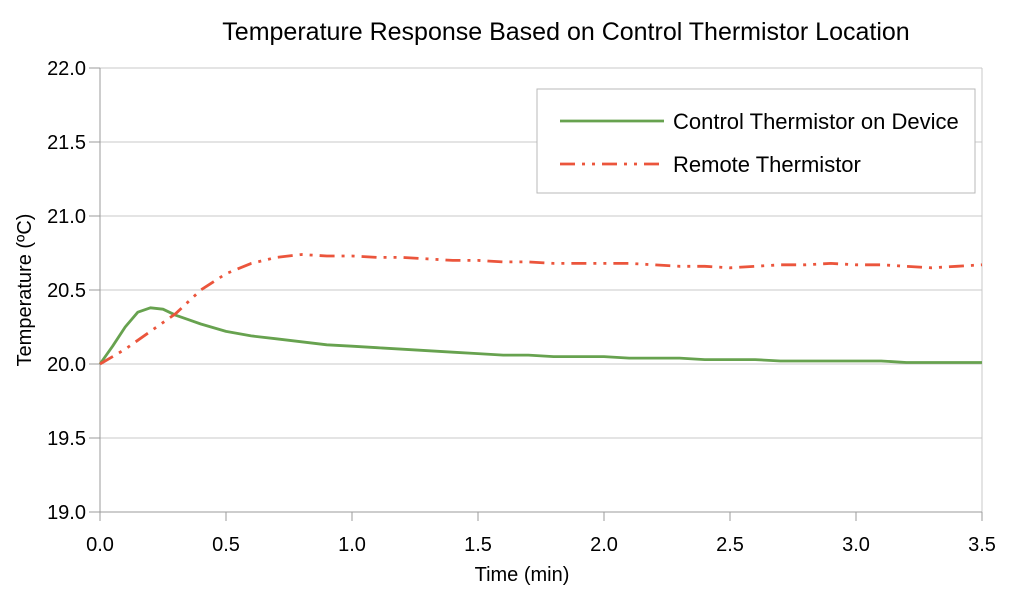 The width and height of the screenshot is (1024, 595). I want to click on x-tick-label-0.5: 0.5, so click(226, 545).